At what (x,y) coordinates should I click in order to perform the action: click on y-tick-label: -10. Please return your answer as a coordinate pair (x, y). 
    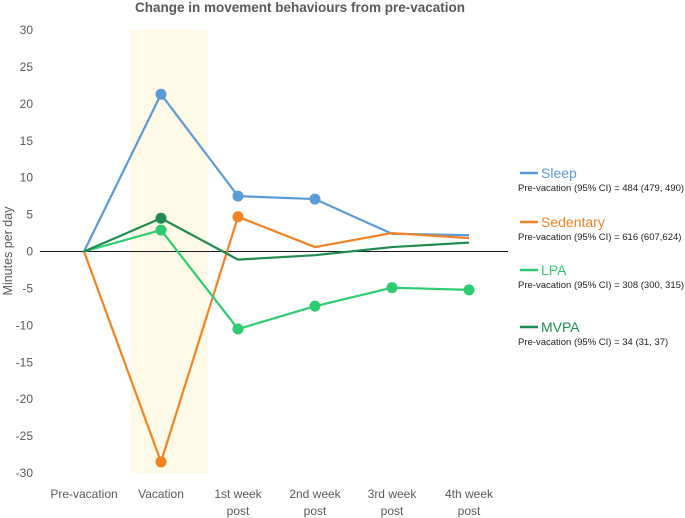
    Looking at the image, I should click on (25, 325).